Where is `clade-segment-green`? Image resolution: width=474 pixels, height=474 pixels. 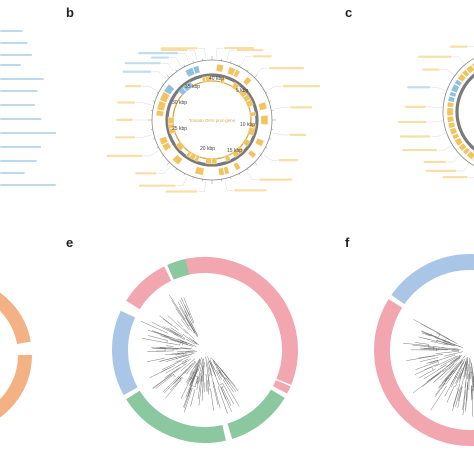
clade-segment-green is located at coordinates (176, 416).